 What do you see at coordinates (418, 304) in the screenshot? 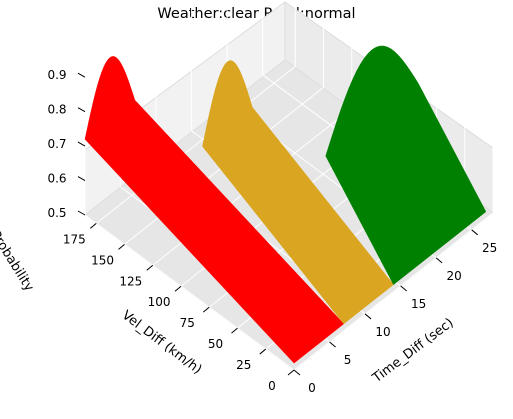
I see `x-tick-label: 15` at bounding box center [418, 304].